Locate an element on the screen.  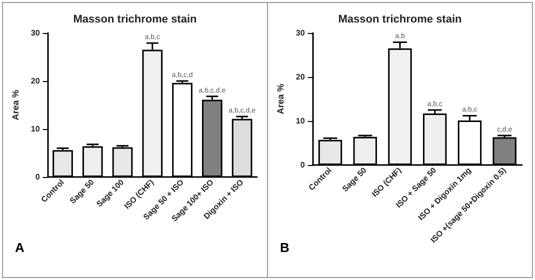
text: B is located at coordinates (285, 247).